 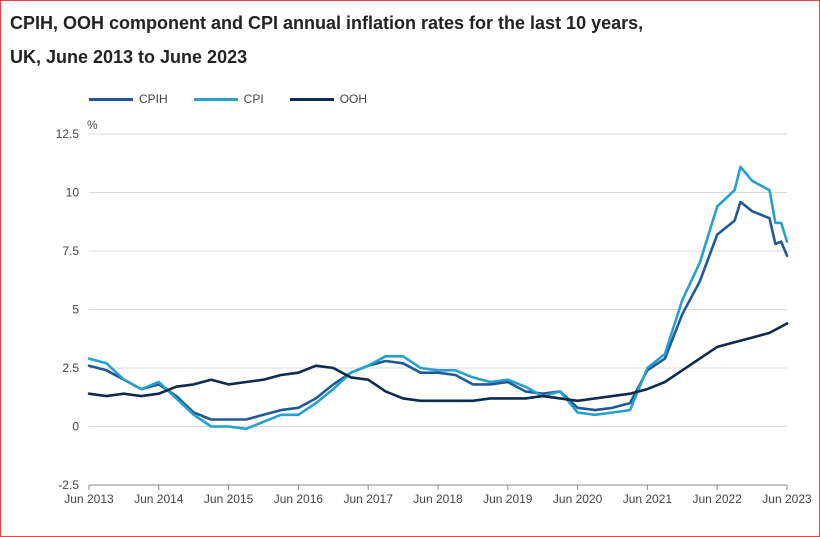 I want to click on legend-item-ooh: OOH, so click(x=328, y=99).